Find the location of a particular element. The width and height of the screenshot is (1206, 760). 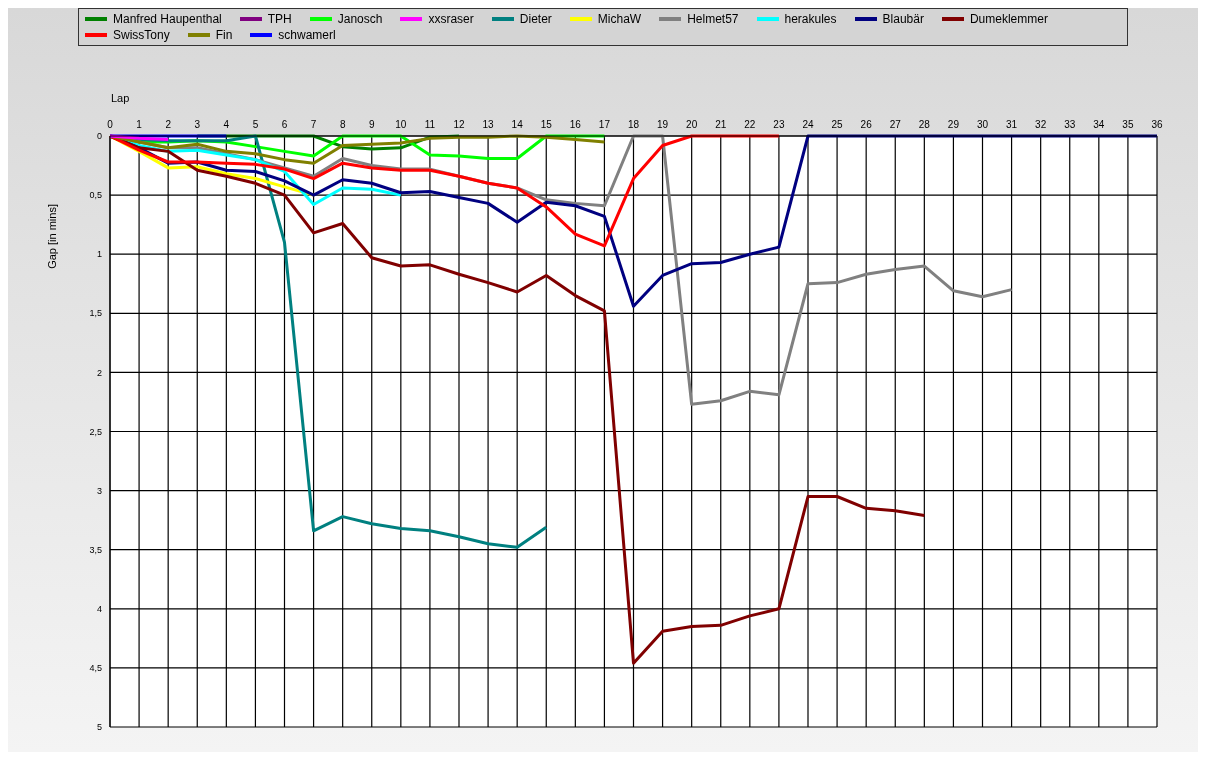

x-tick-label: 19 is located at coordinates (663, 124).